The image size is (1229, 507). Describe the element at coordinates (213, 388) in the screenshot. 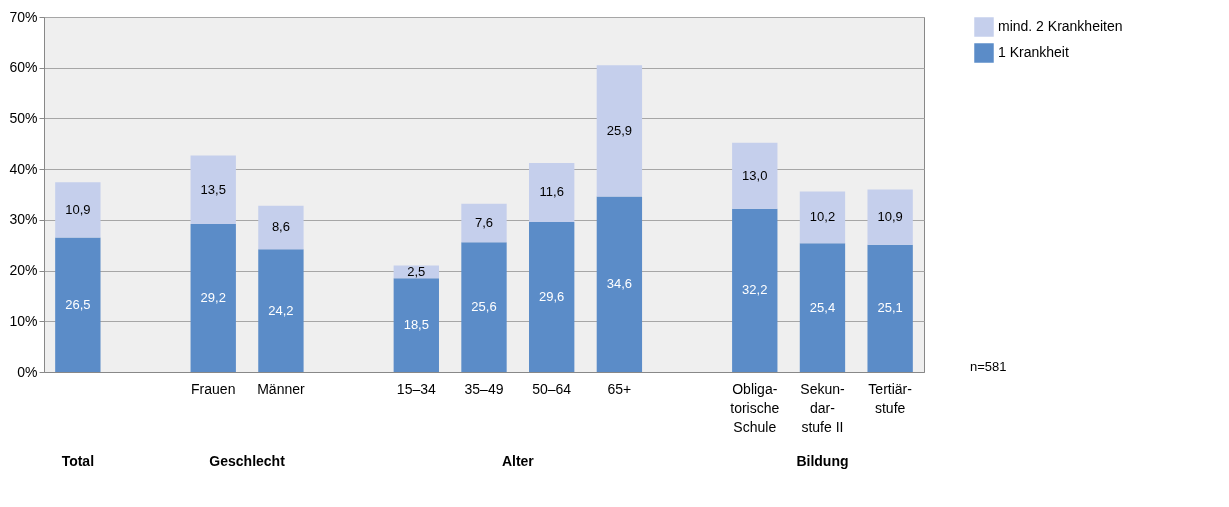

I see `x-tick-label: Frauen` at that location.